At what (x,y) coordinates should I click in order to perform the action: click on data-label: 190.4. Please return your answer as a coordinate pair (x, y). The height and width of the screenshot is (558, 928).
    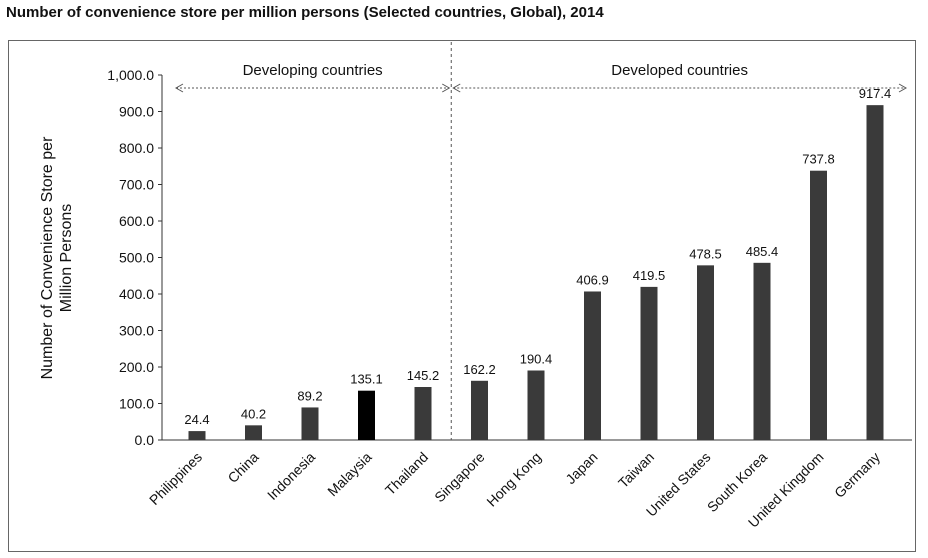
    Looking at the image, I should click on (536, 359).